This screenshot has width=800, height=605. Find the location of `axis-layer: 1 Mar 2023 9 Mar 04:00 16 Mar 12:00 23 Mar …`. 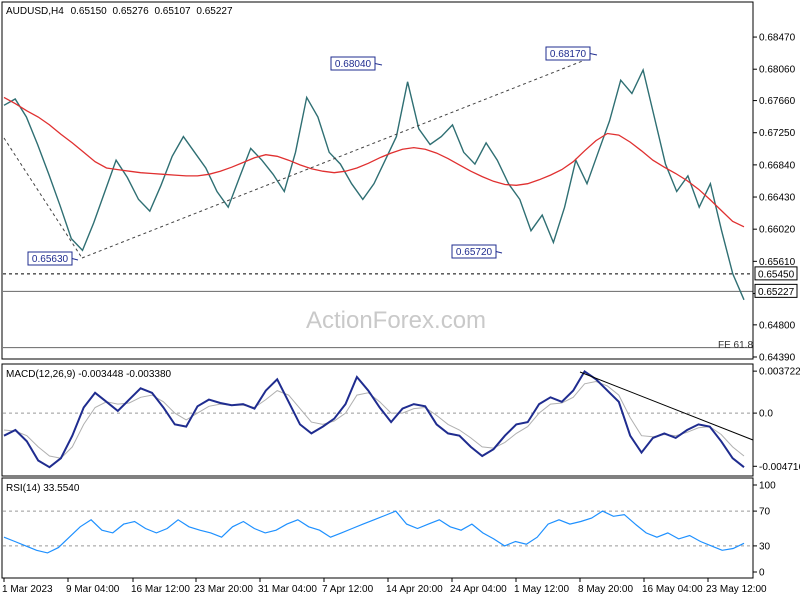

axis-layer: 1 Mar 2023 9 Mar 04:00 16 Mar 12:00 23 Mar … is located at coordinates (384, 586).